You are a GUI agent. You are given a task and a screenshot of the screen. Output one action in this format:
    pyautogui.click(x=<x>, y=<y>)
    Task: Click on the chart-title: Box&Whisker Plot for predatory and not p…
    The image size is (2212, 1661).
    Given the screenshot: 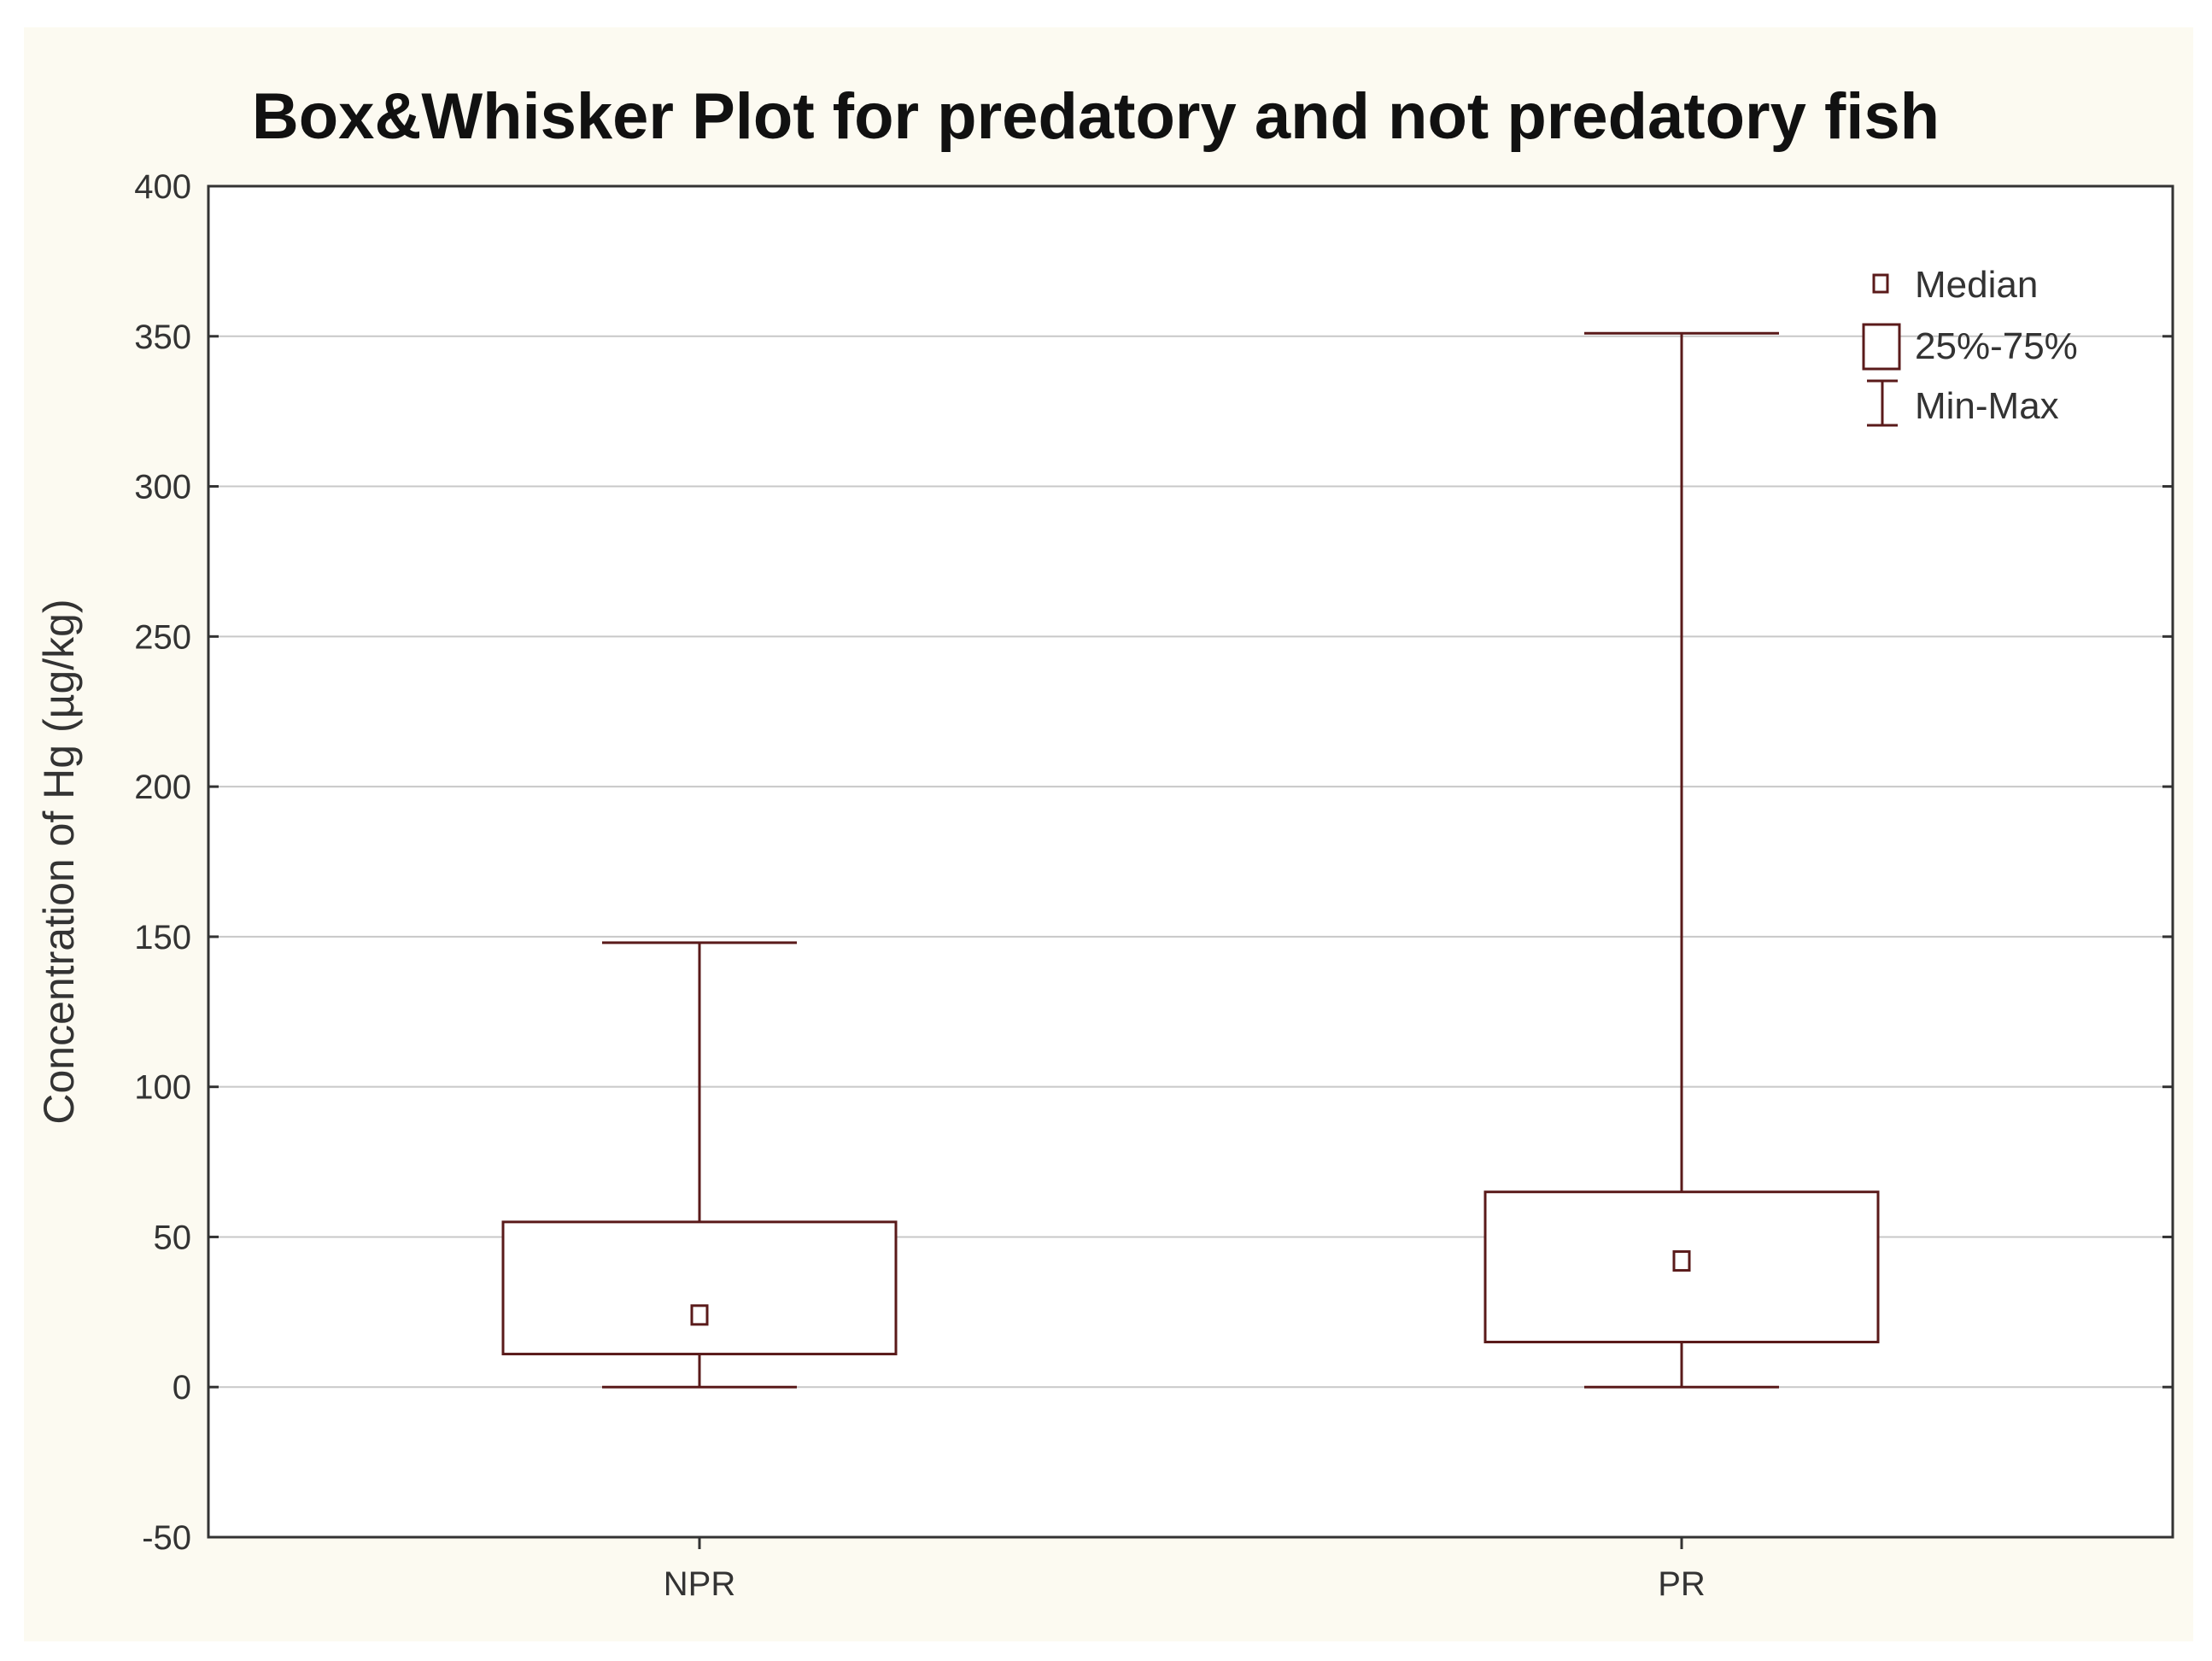 What is the action you would take?
    pyautogui.click(x=1096, y=117)
    